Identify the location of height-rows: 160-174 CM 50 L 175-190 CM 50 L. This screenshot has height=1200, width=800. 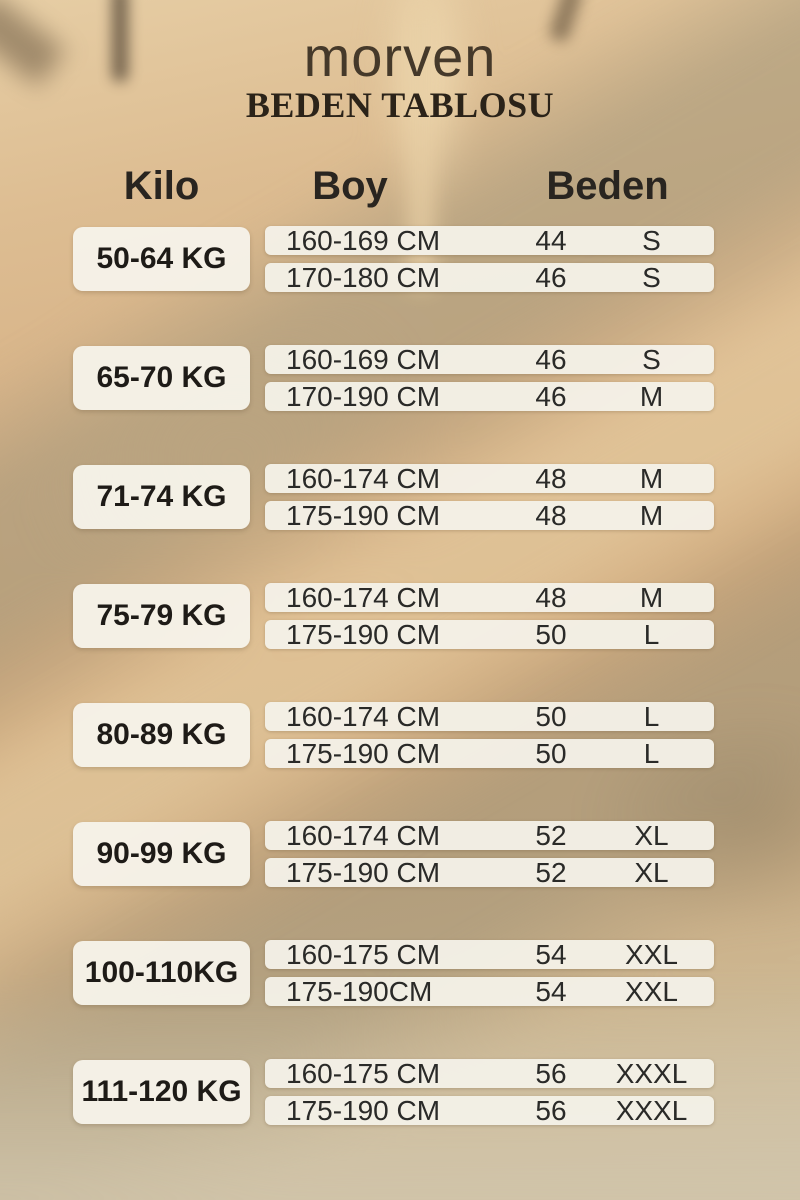
(489, 735).